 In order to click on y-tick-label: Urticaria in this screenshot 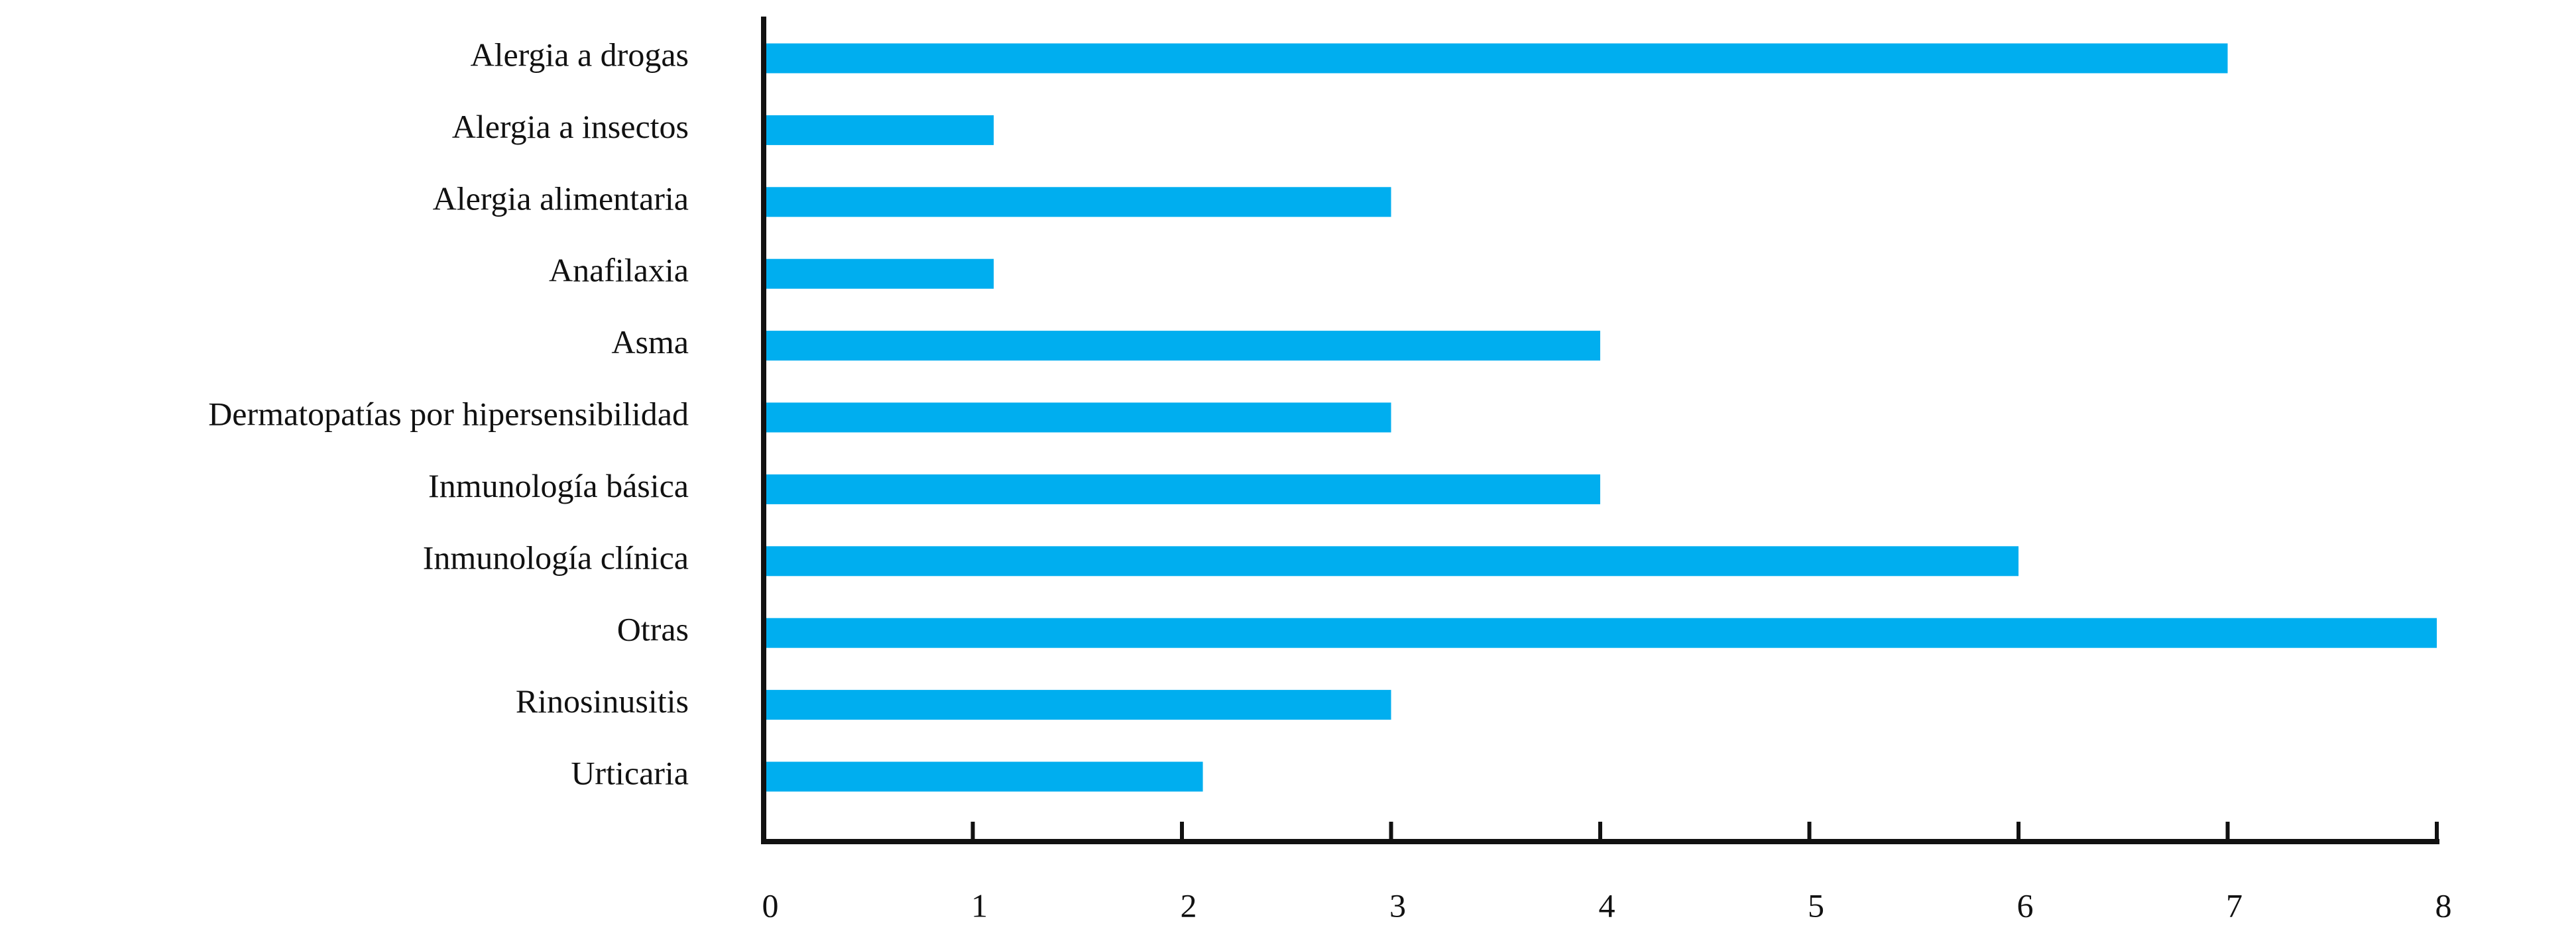, I will do `click(630, 772)`.